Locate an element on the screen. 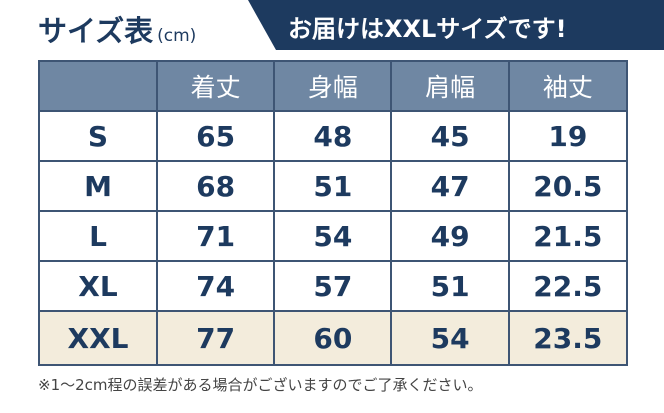 Image resolution: width=664 pixels, height=413 pixels. measurement-cell: 77 is located at coordinates (215, 338).